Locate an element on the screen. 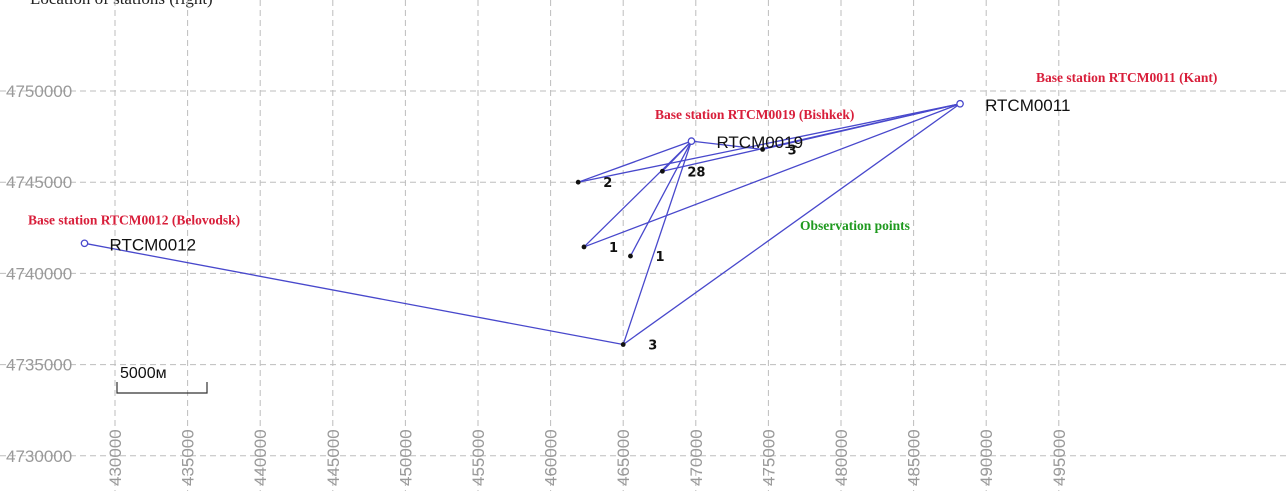 This screenshot has height=491, width=1287. observation-point-label: 28 is located at coordinates (696, 172).